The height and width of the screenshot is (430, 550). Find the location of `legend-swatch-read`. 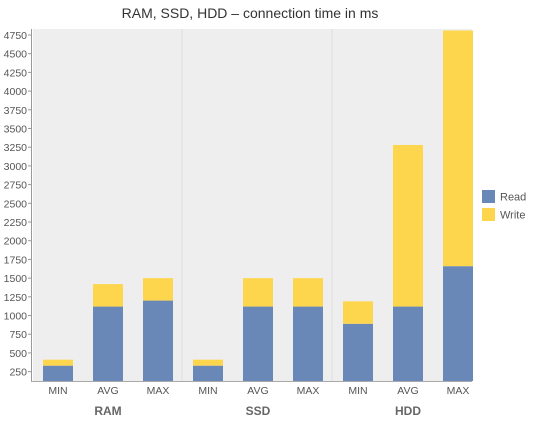

legend-swatch-read is located at coordinates (488, 196).